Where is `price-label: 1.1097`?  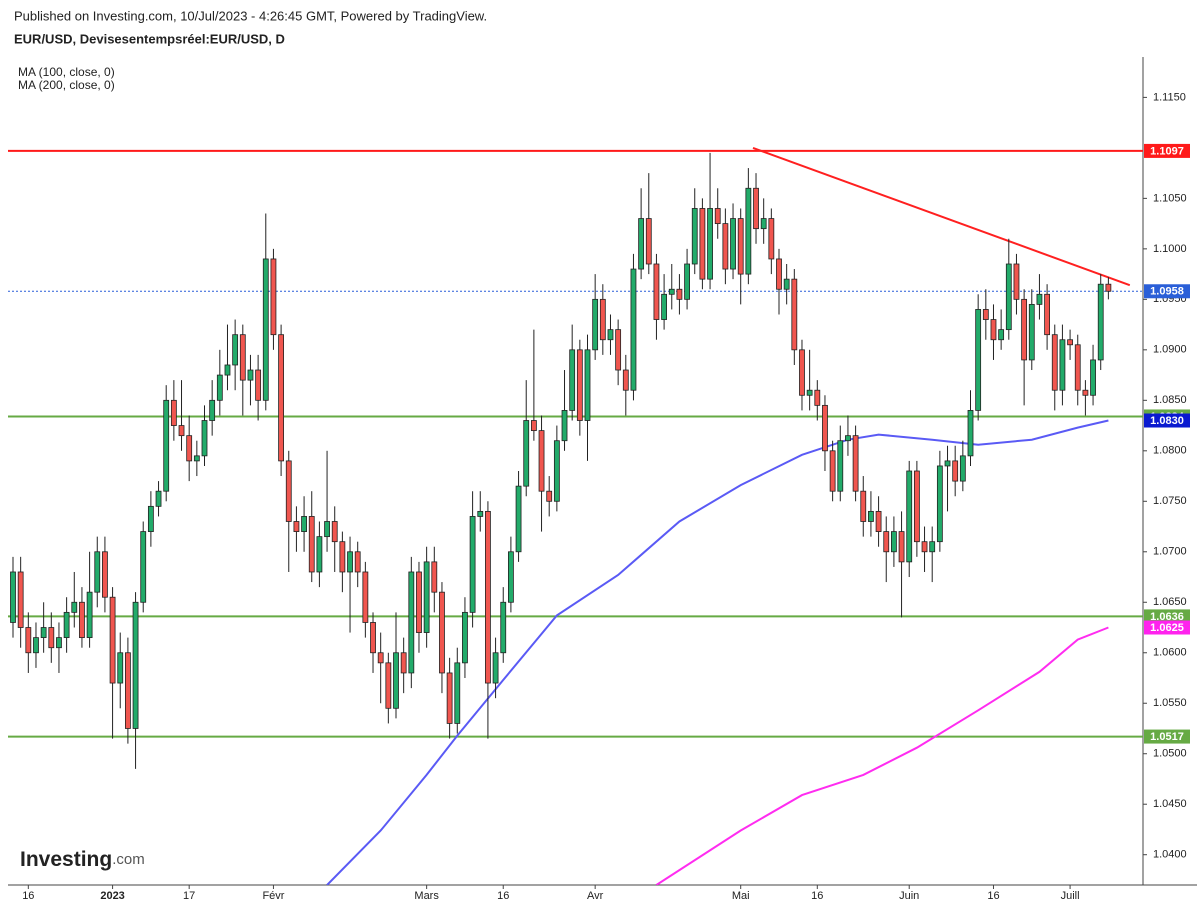 price-label: 1.1097 is located at coordinates (1167, 151).